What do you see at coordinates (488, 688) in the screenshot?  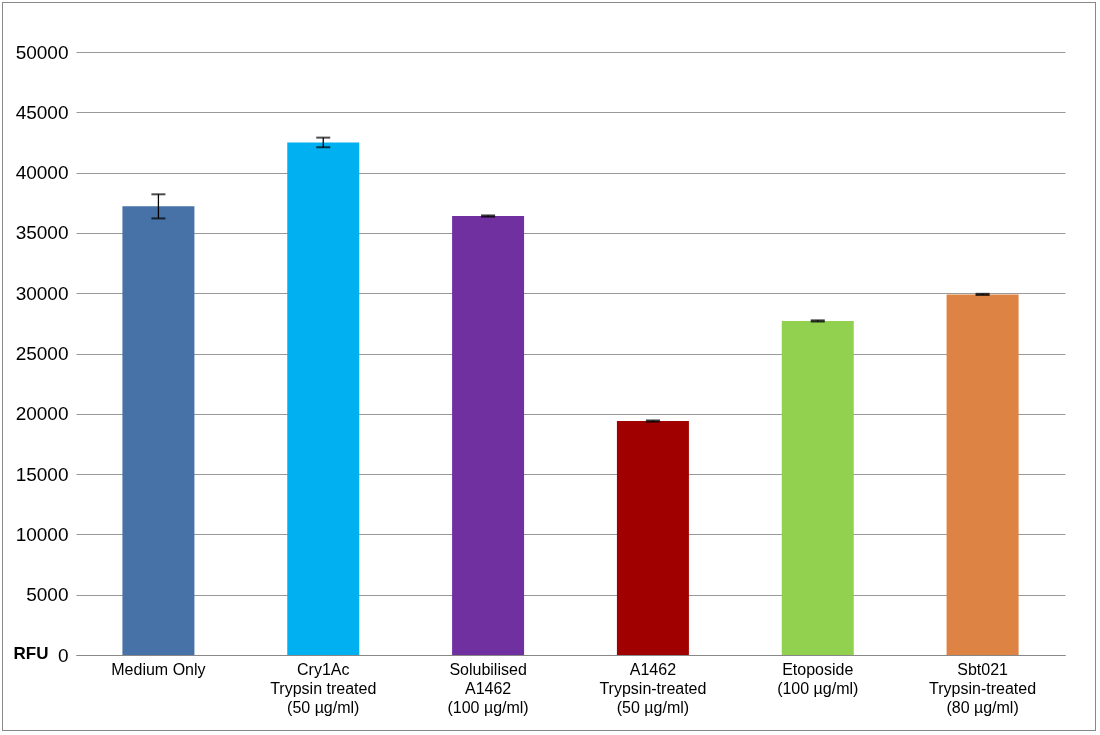 I see `x-tick-label: Solubilised A1462 (100 µg/ml)` at bounding box center [488, 688].